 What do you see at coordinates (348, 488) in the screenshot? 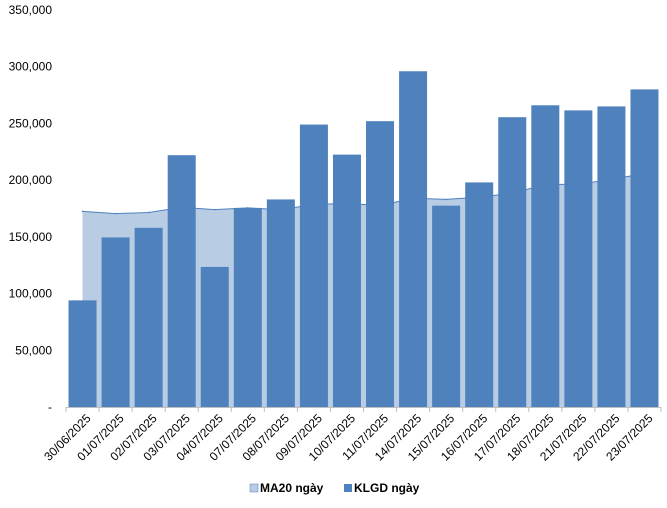
I see `legend-swatch-klgd` at bounding box center [348, 488].